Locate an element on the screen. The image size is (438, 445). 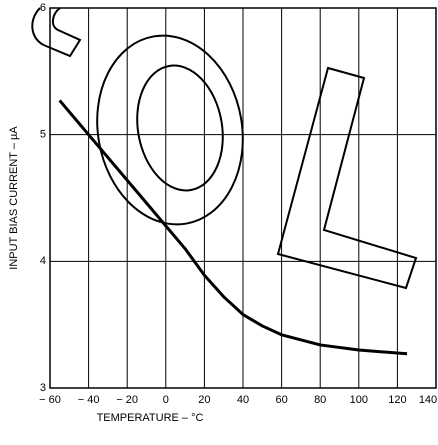
y-tick-label: 4 is located at coordinates (43, 261).